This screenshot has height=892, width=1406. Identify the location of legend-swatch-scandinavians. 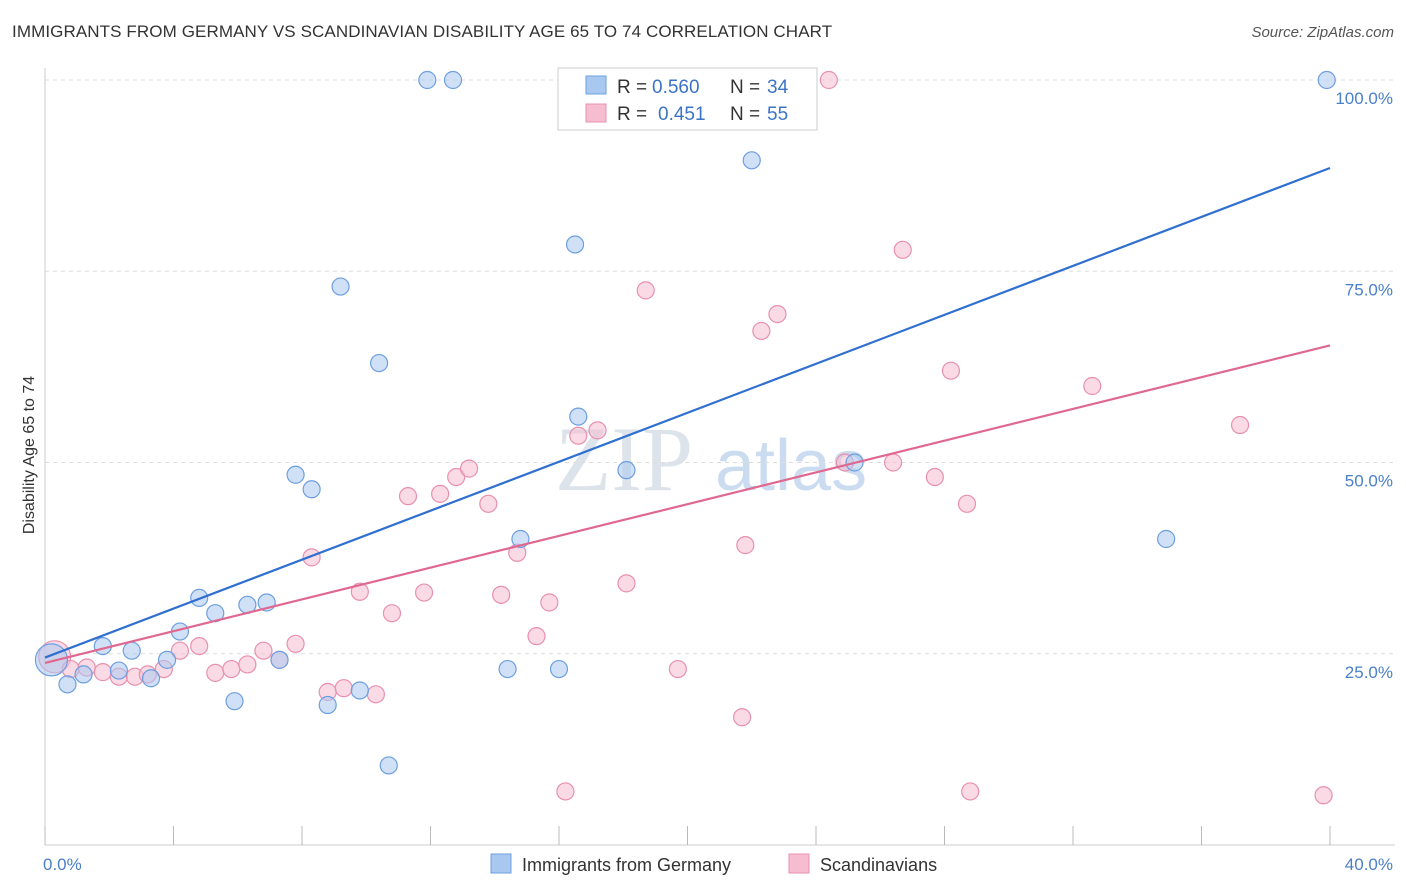
(596, 113).